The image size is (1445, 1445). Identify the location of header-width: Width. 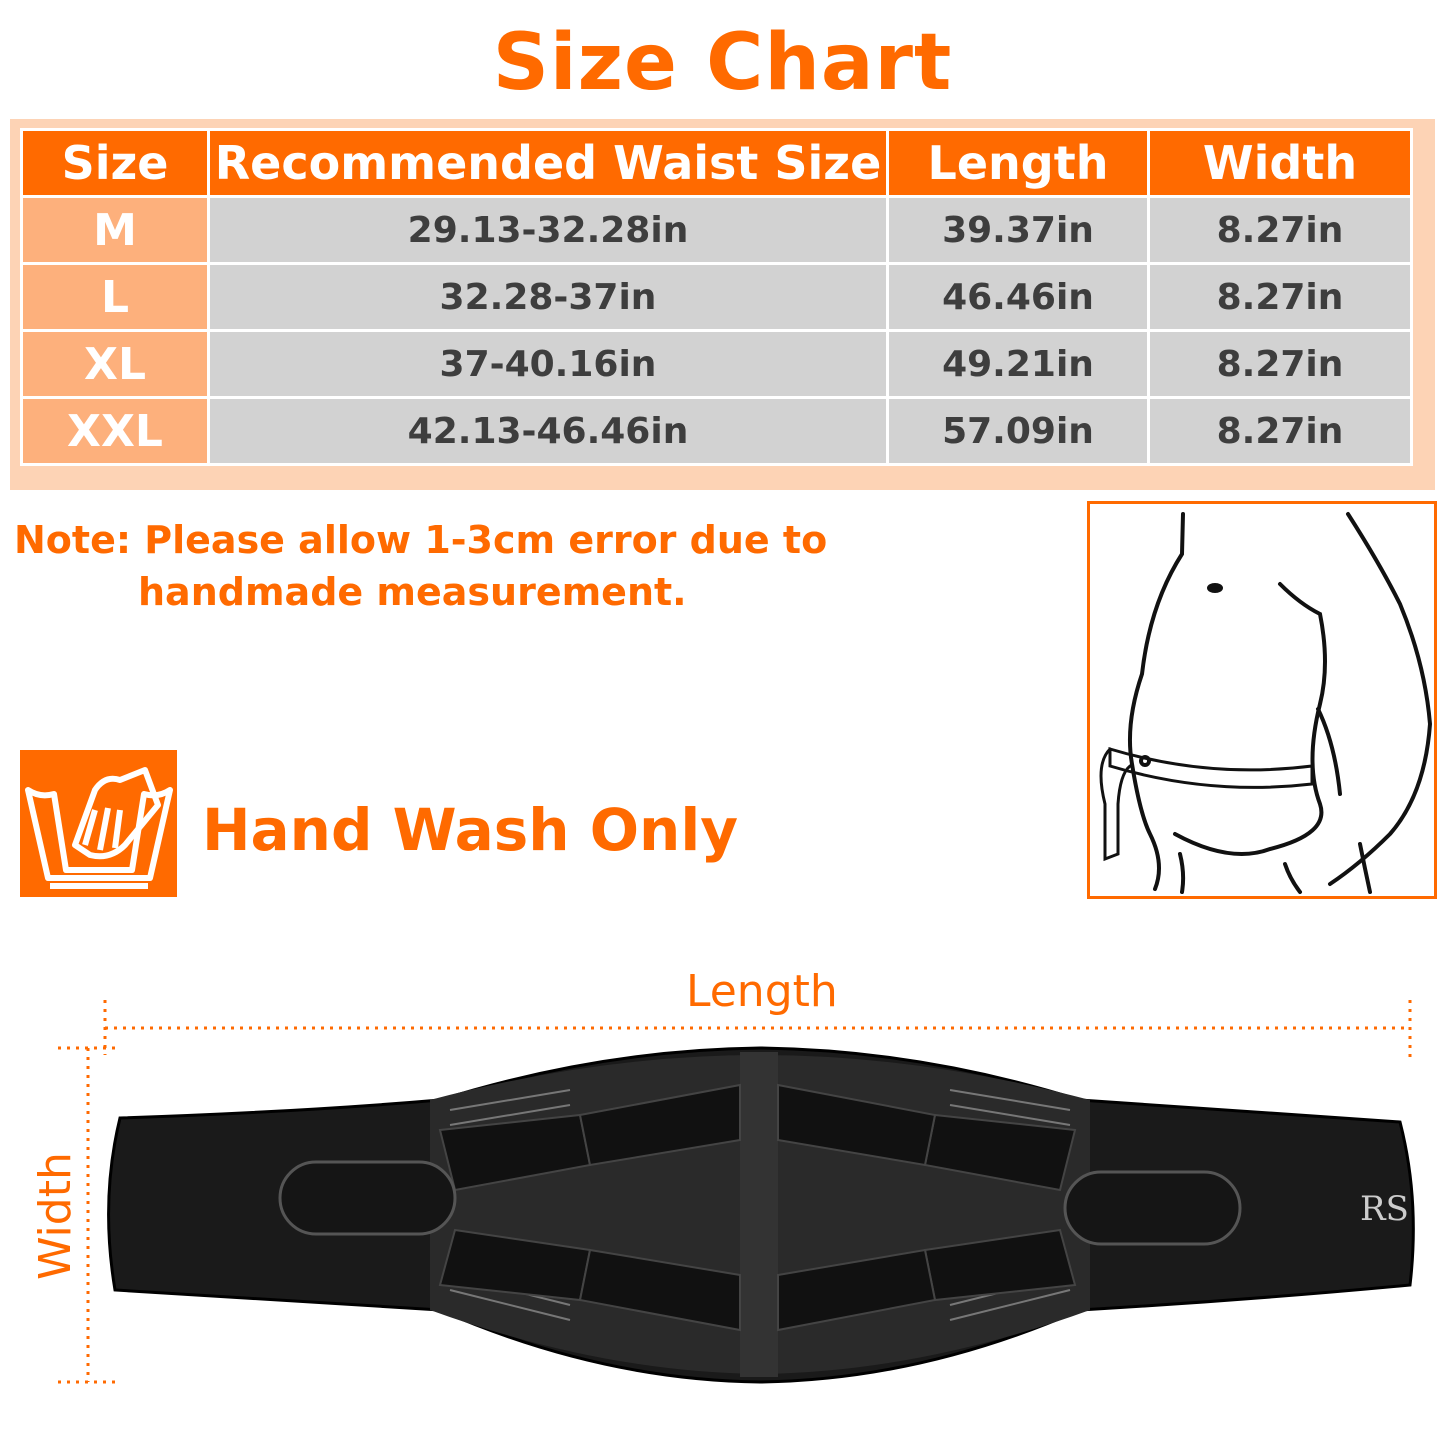
(1280, 163).